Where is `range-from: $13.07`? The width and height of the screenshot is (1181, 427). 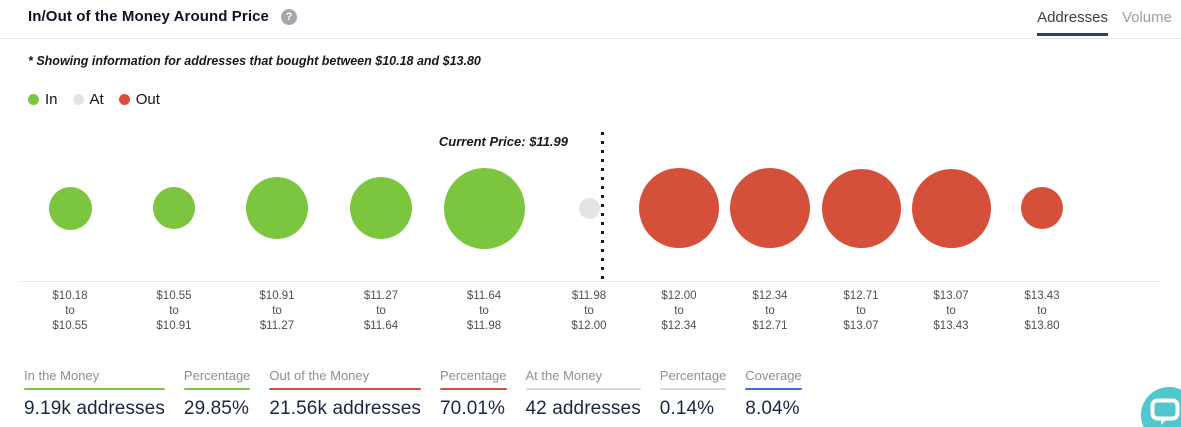
range-from: $13.07 is located at coordinates (951, 296).